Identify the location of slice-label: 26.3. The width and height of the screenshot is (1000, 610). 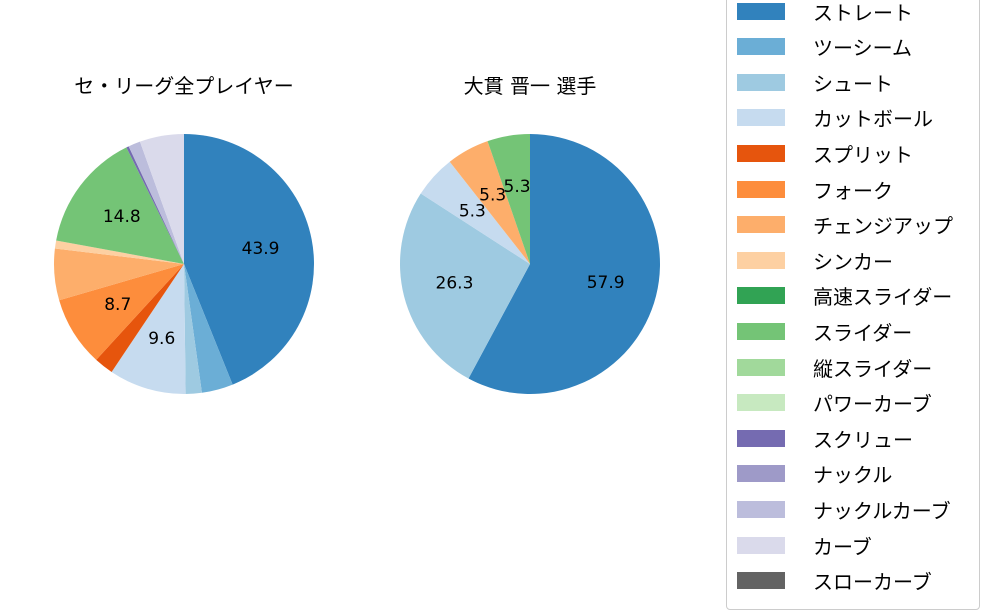
(455, 283).